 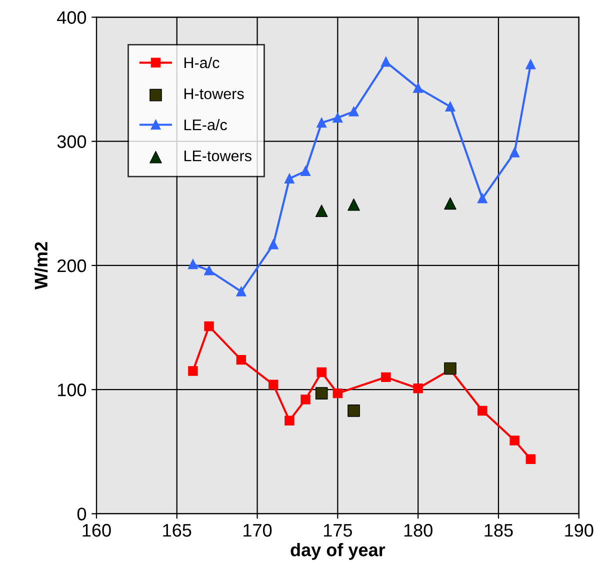 I want to click on x-tick-label: 160, so click(x=96, y=530).